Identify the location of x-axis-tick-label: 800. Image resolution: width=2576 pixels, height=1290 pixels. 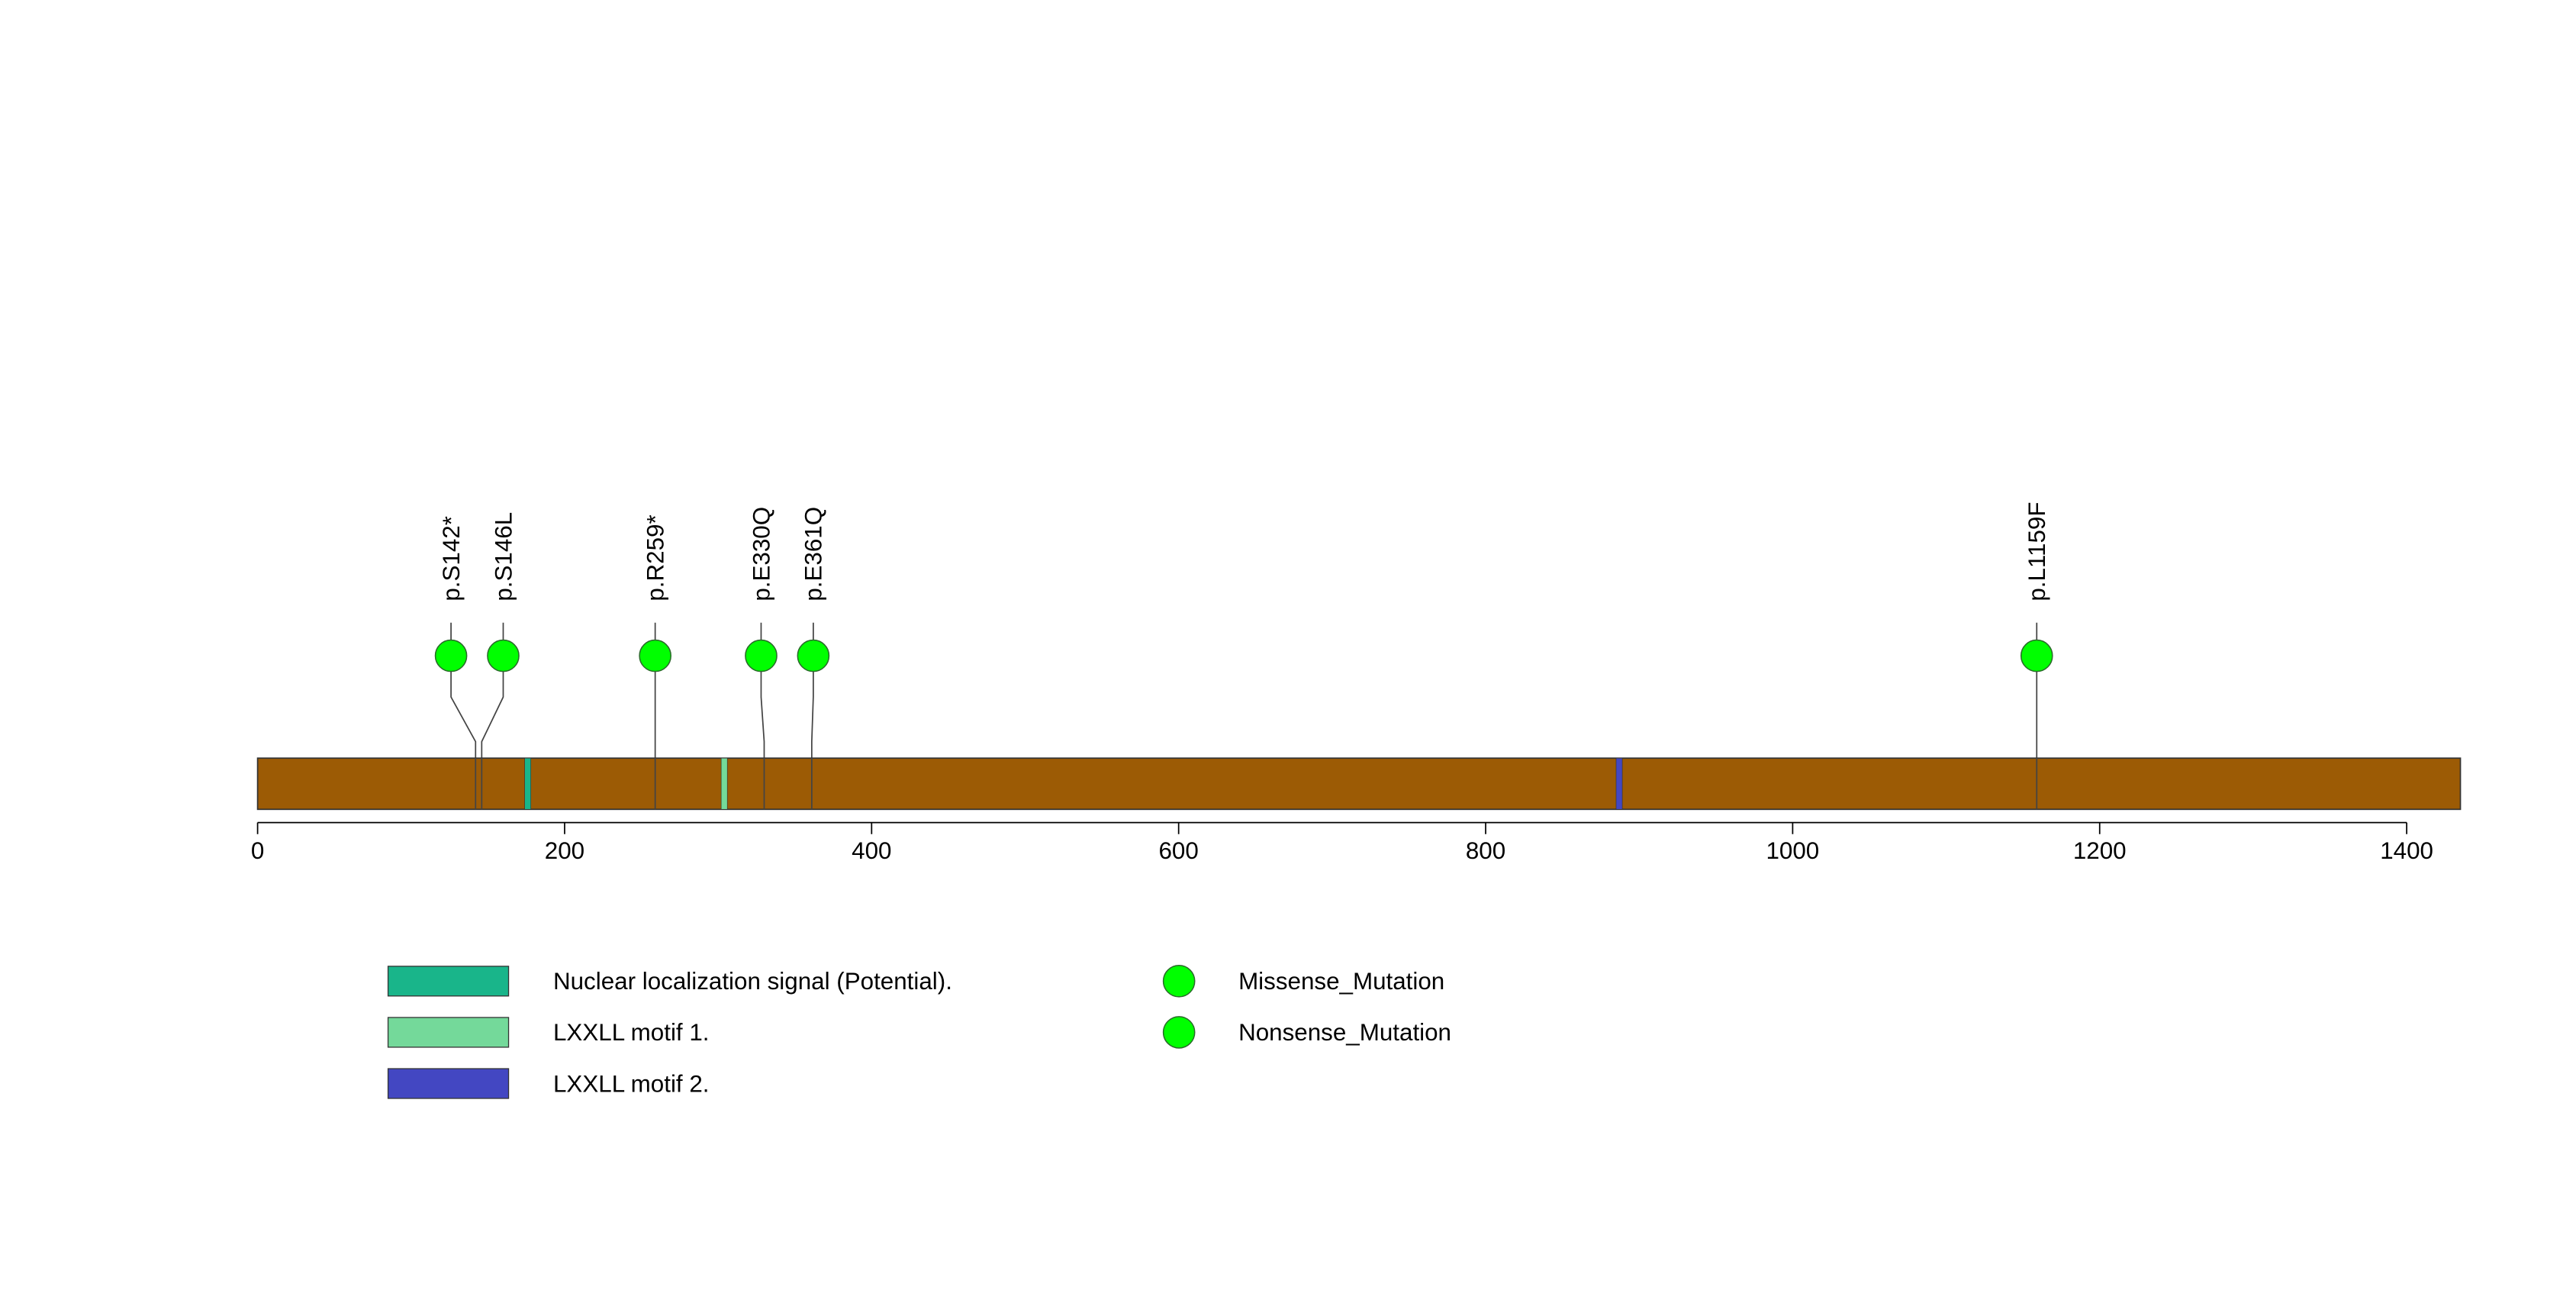
(1485, 851).